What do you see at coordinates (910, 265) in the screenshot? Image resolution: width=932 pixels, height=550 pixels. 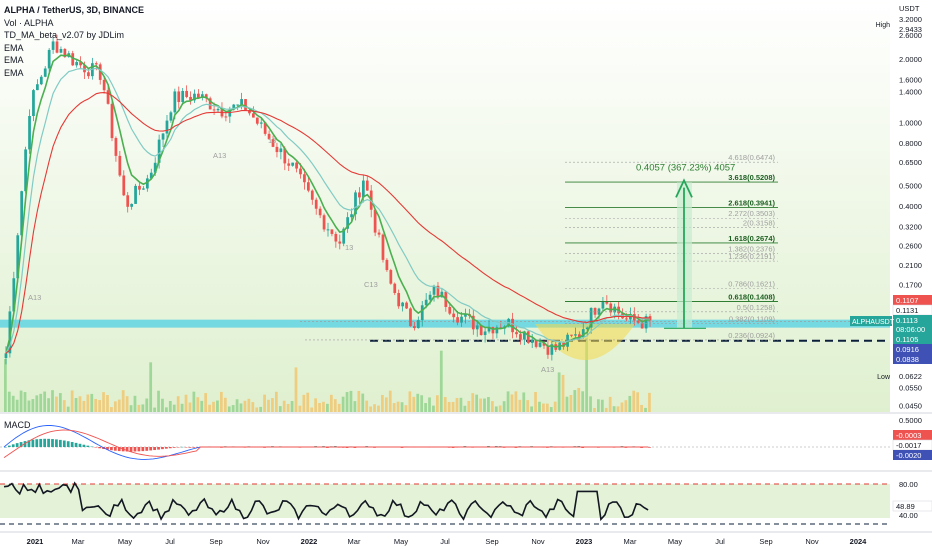 I see `price-axis-label: 0.2100` at bounding box center [910, 265].